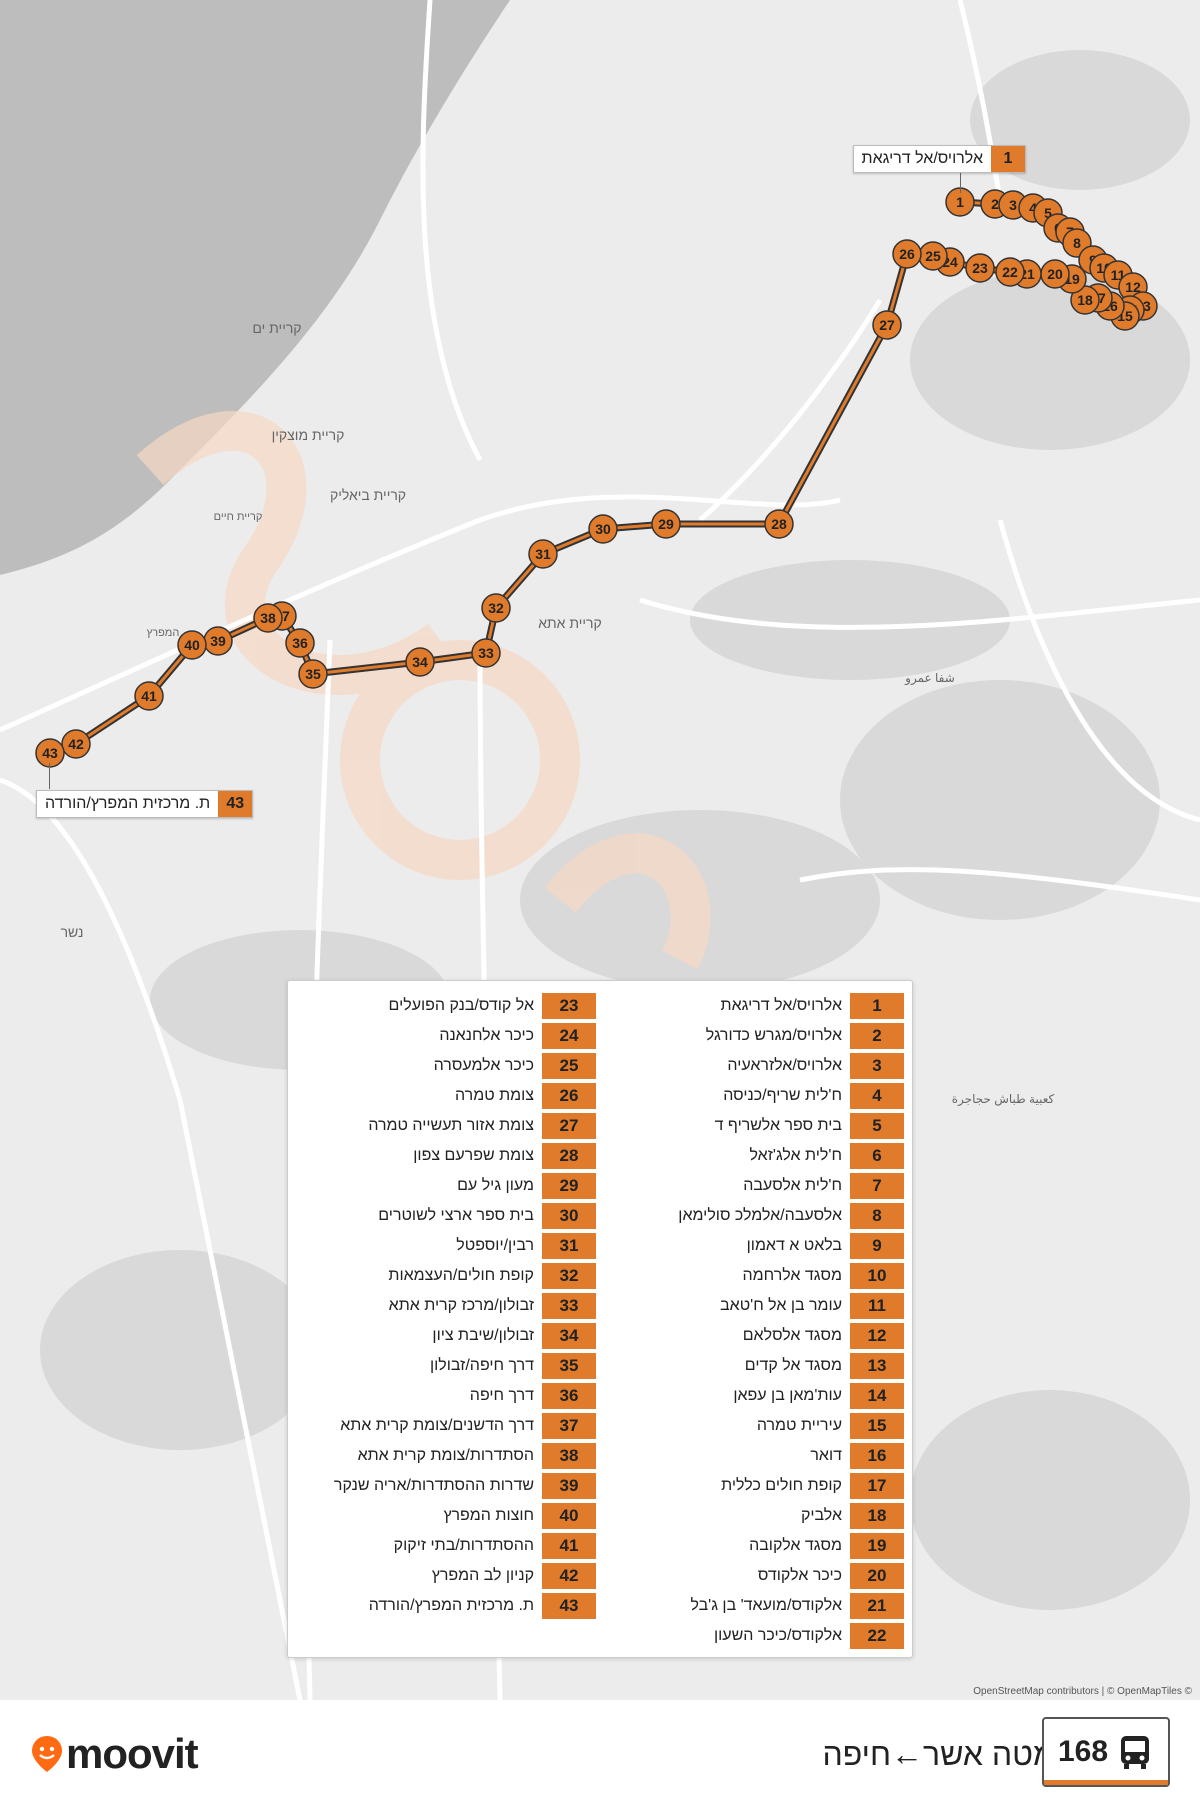 The image size is (1200, 1800). I want to click on stop-marker: 1, so click(960, 202).